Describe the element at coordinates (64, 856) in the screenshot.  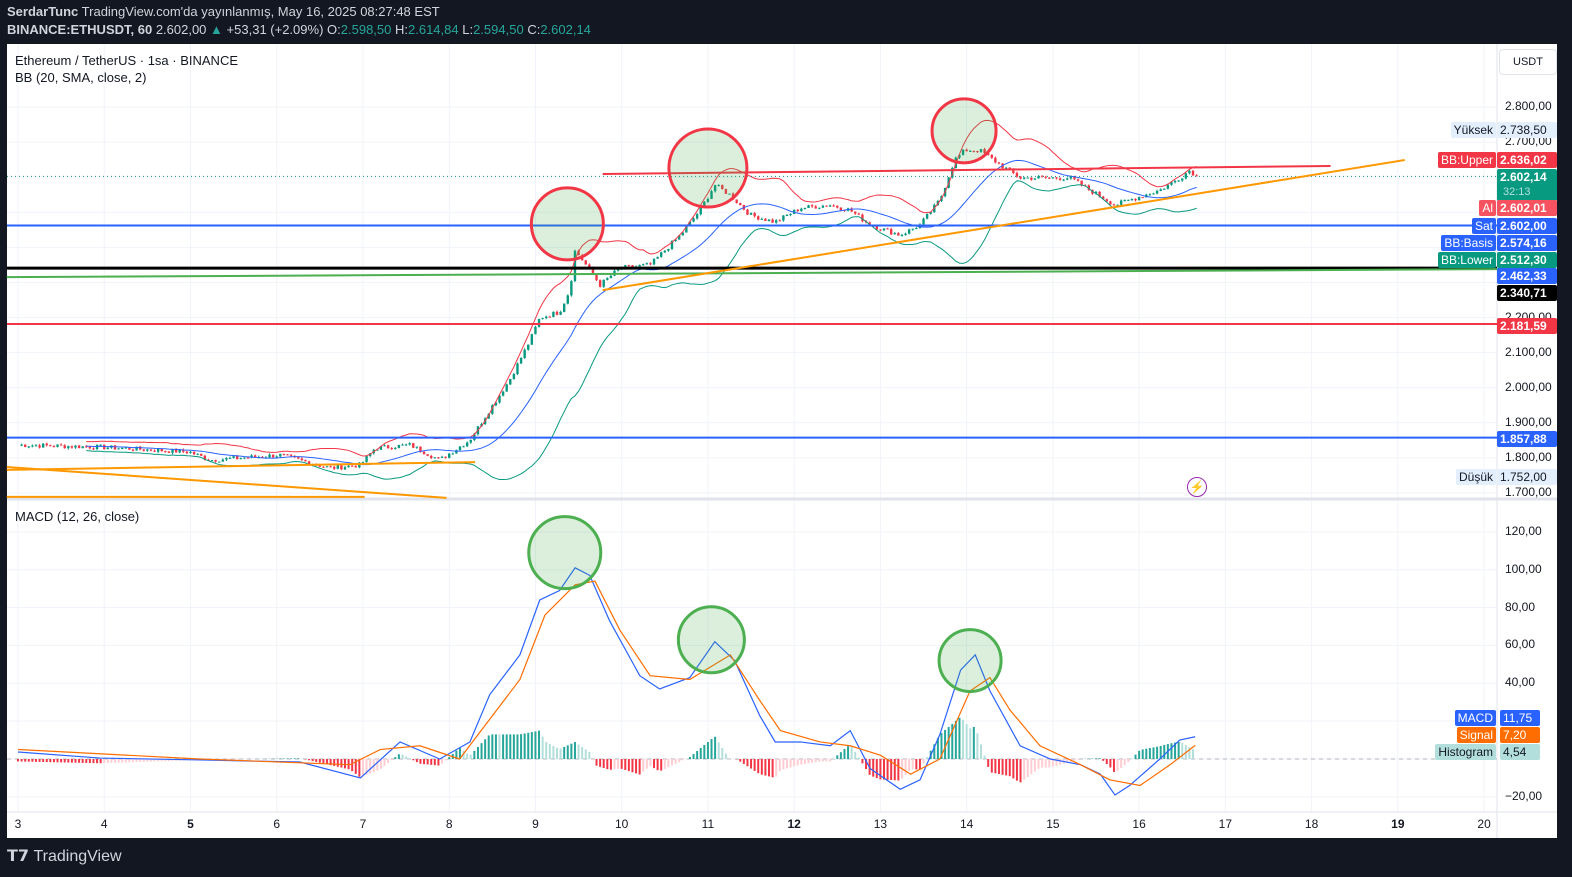
I see `tradingview-logo: 𝗧𝟳 TradingView` at that location.